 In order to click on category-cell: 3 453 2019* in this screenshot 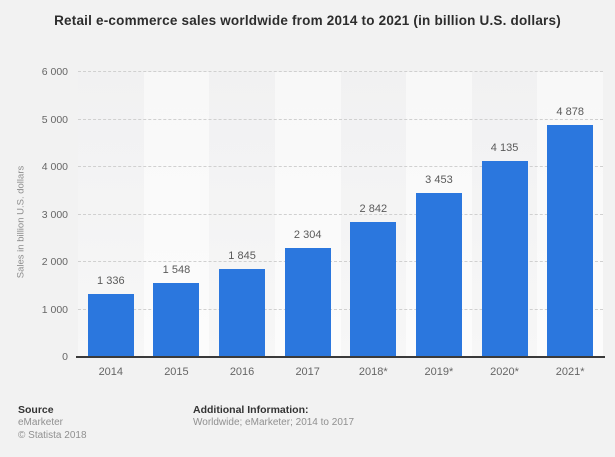, I will do `click(439, 225)`.